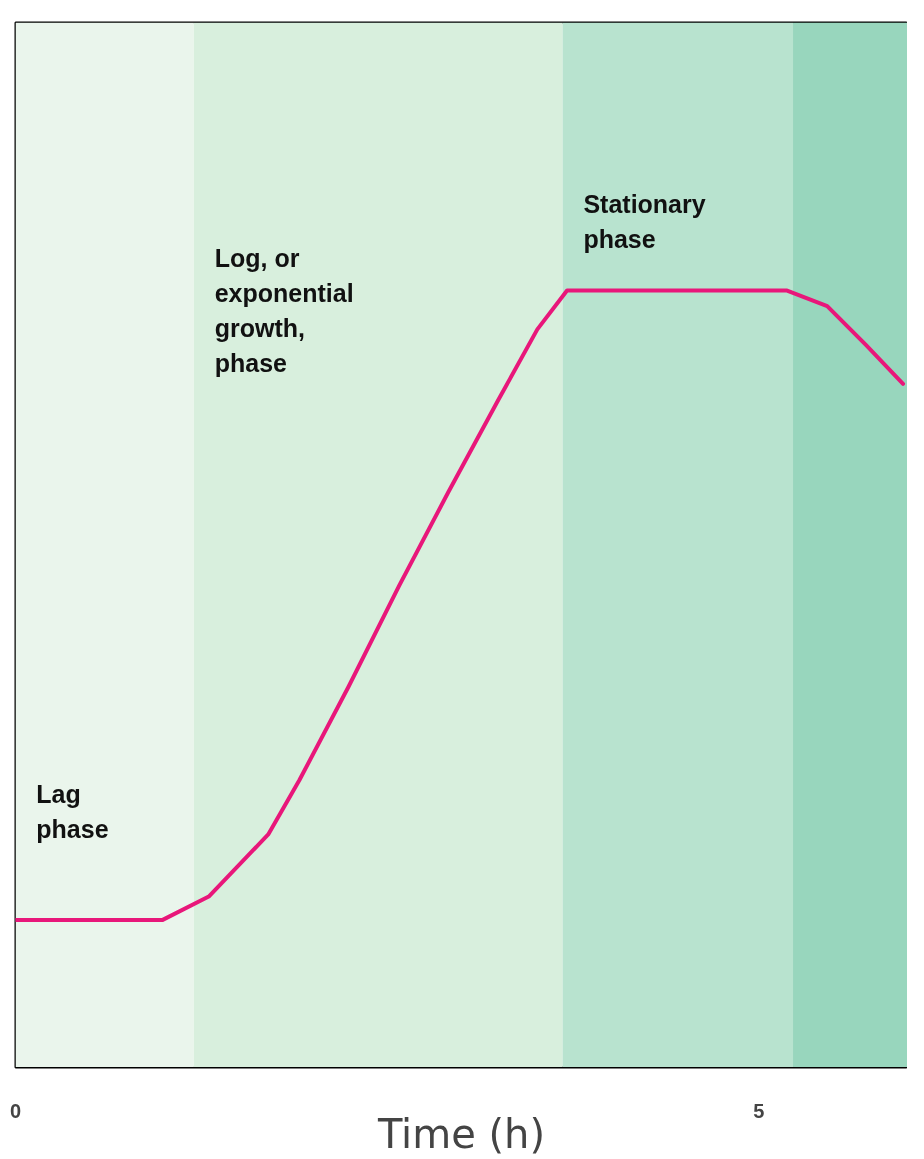 The width and height of the screenshot is (924, 1159). What do you see at coordinates (72, 812) in the screenshot?
I see `band-label: Lag phase` at bounding box center [72, 812].